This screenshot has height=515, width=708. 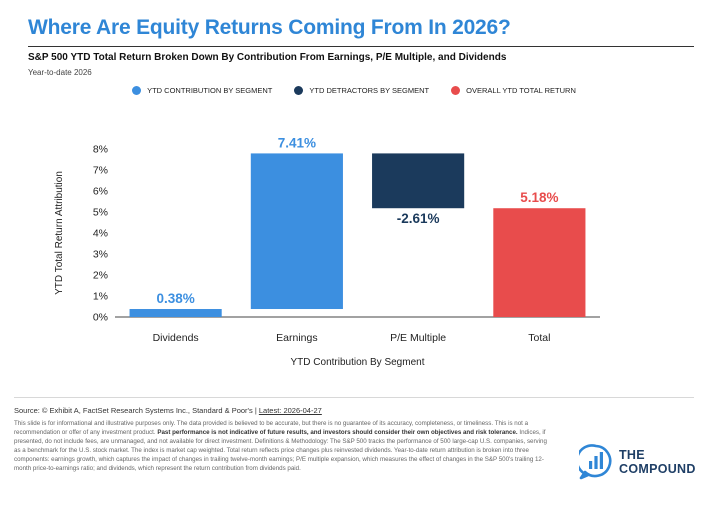 I want to click on legend-item-contribution: YTD CONTRIBUTION BY SEGMENT, so click(x=202, y=90).